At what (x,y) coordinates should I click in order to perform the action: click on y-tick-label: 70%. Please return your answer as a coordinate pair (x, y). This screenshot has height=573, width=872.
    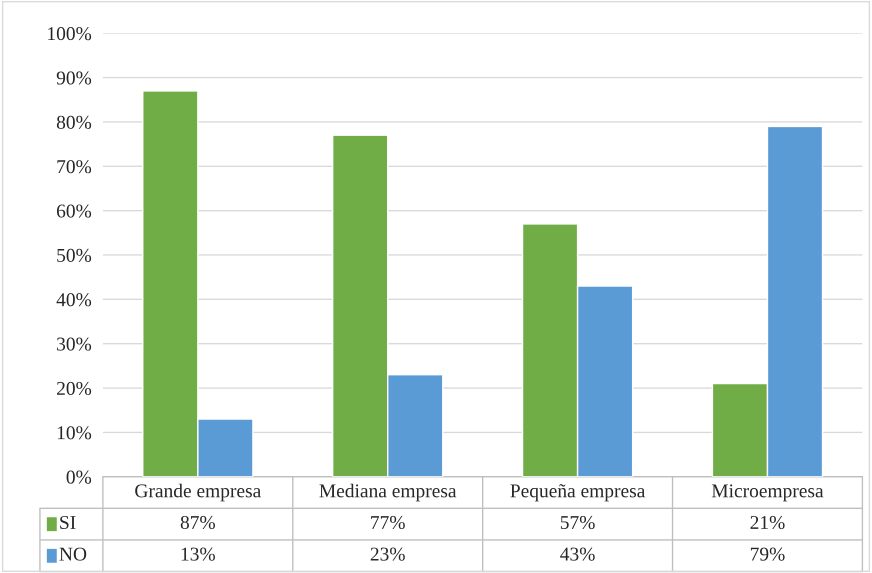
    Looking at the image, I should click on (74, 167).